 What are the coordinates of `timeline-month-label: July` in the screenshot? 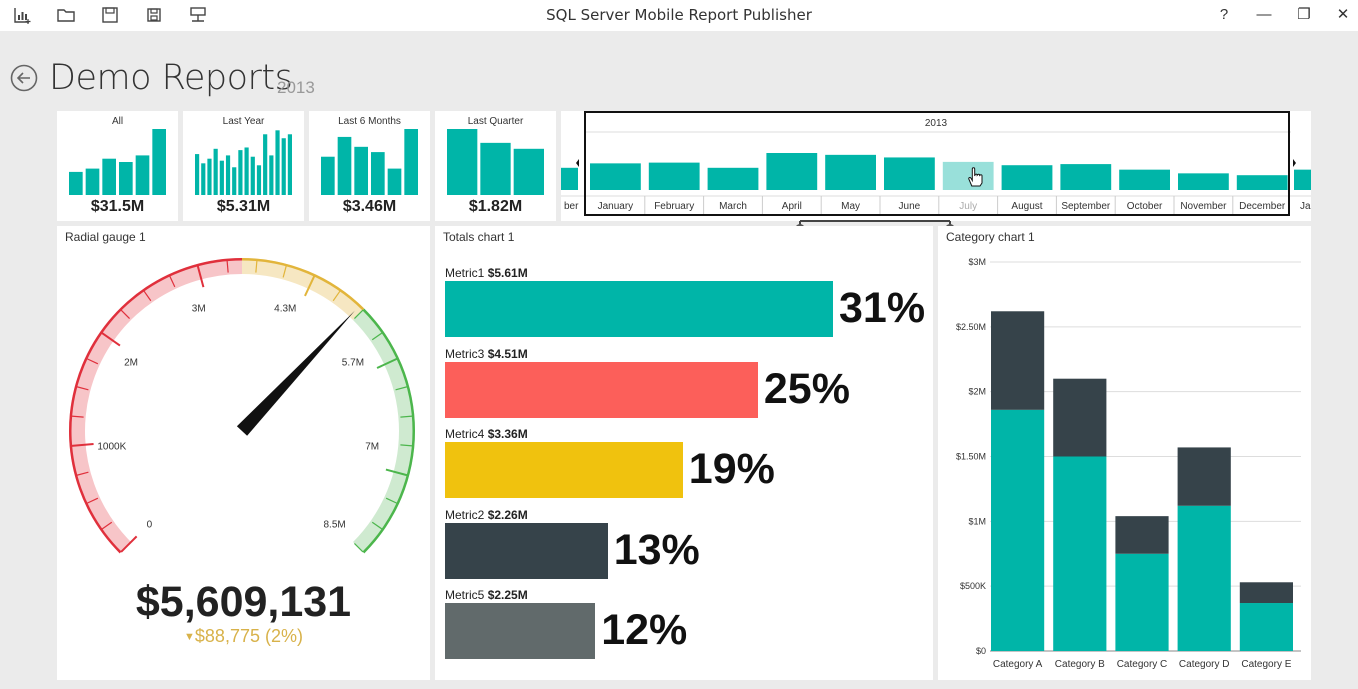 It's located at (968, 206).